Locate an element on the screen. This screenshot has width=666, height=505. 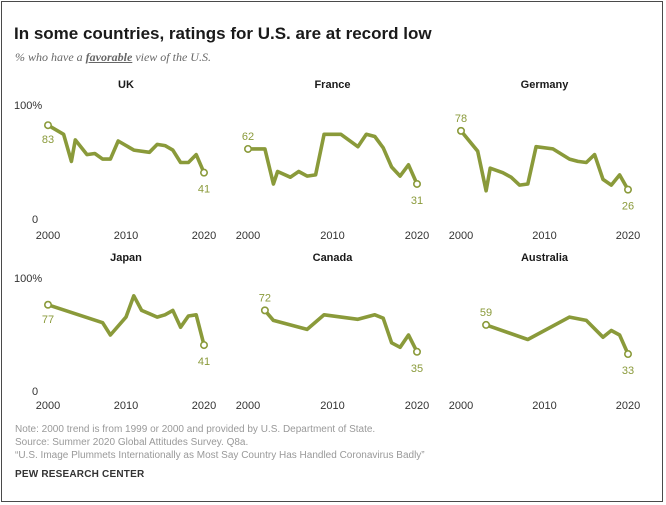
end-data-label: 35 is located at coordinates (417, 369).